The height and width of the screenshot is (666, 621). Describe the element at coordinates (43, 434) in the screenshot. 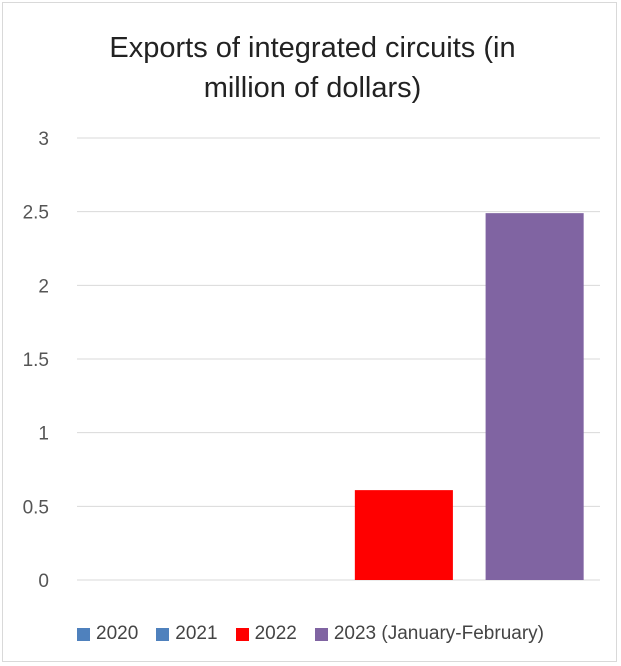

I see `y-tick-label: 1` at that location.